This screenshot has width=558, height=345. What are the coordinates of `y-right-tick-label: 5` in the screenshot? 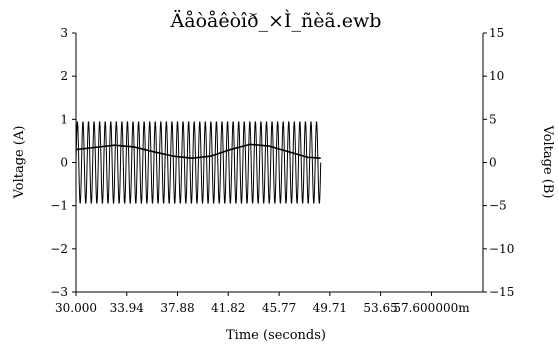 It's located at (493, 119).